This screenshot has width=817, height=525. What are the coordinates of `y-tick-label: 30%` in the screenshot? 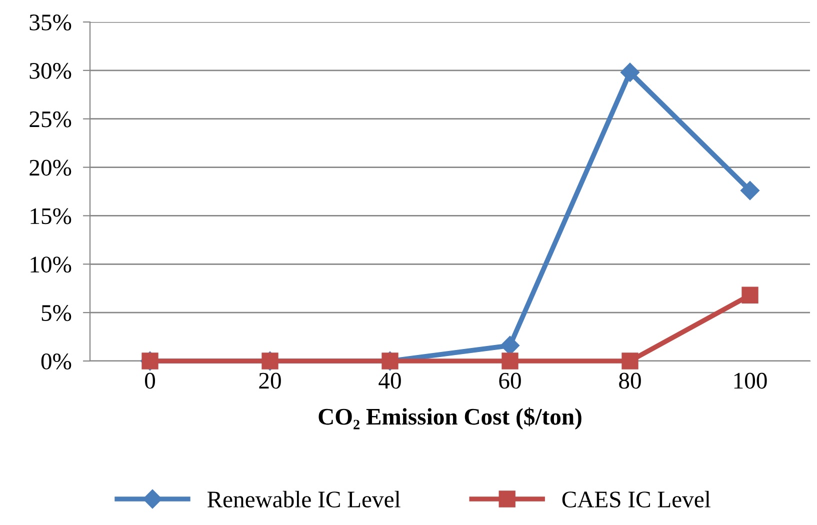 It's located at (51, 70).